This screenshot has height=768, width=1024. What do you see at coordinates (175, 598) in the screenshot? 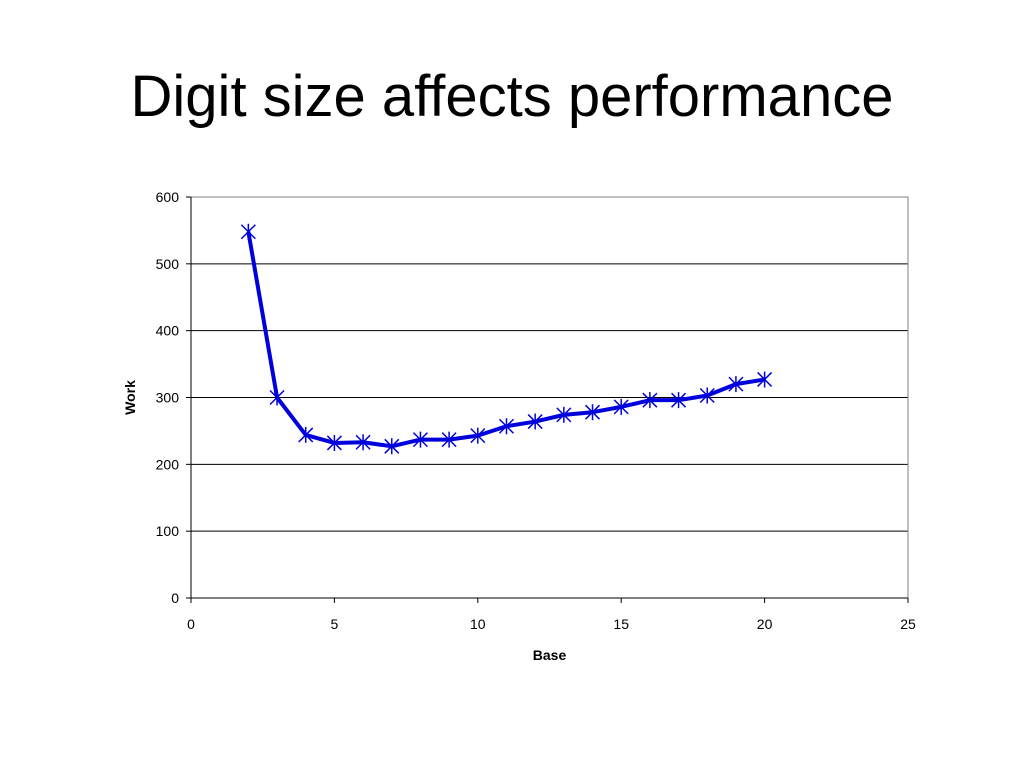
I see `y-tick-label: 0` at bounding box center [175, 598].